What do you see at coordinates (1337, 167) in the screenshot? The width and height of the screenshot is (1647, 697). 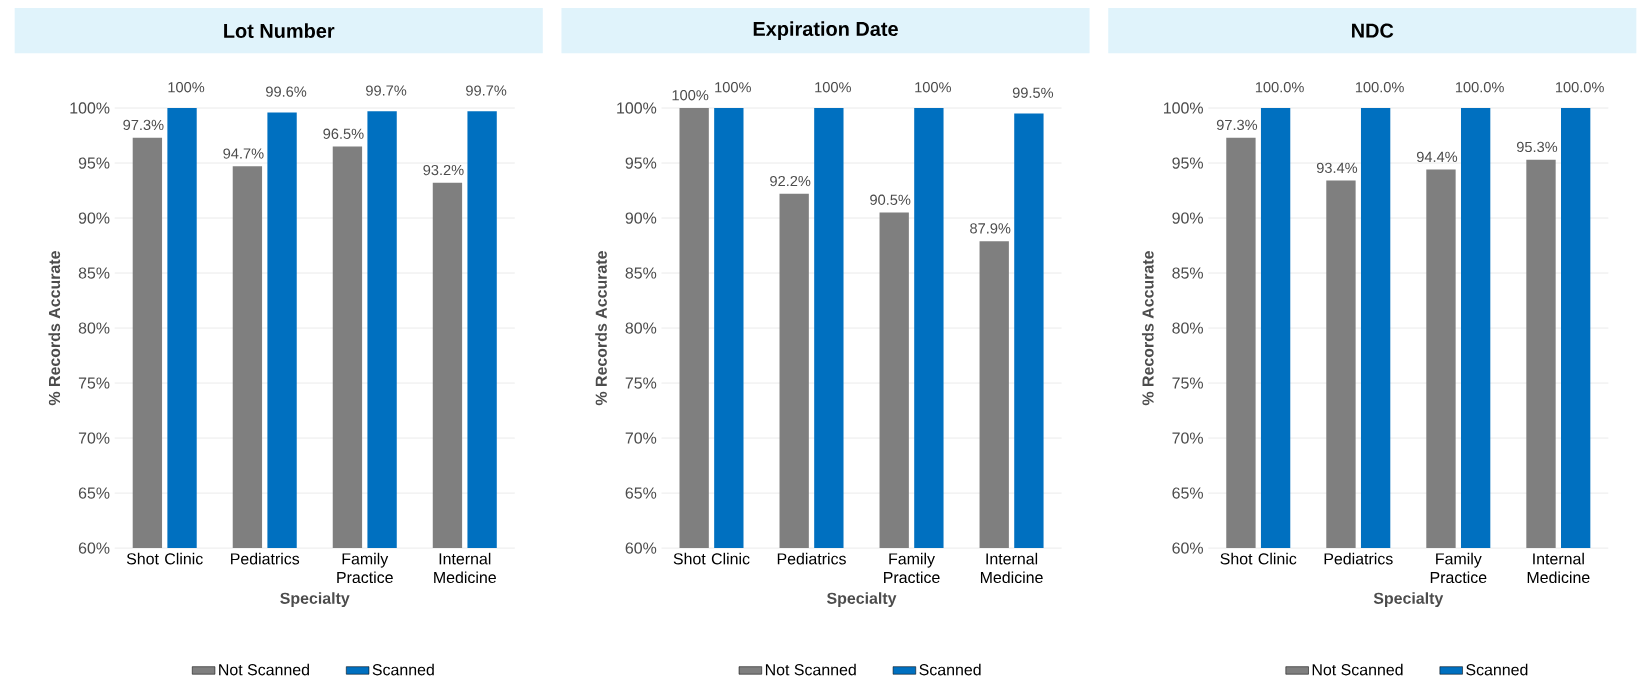 I see `data-label: 93.4%` at bounding box center [1337, 167].